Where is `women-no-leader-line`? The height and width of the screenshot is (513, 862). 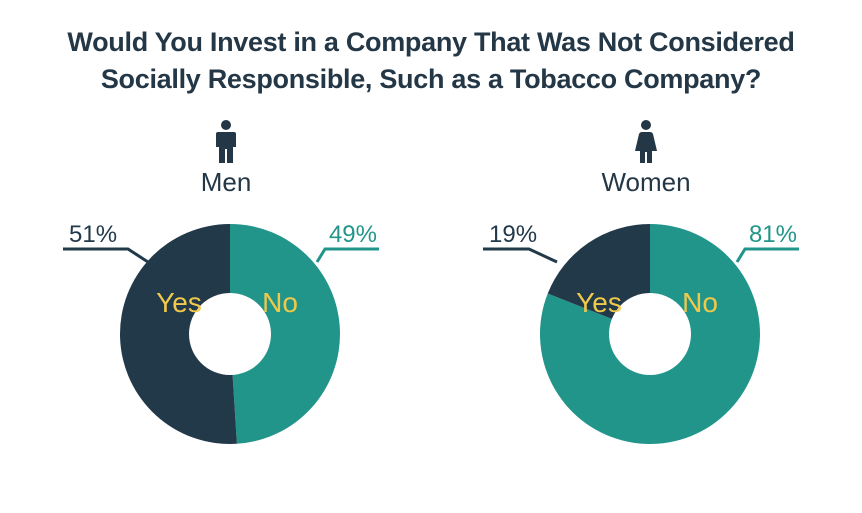
women-no-leader-line is located at coordinates (767, 255).